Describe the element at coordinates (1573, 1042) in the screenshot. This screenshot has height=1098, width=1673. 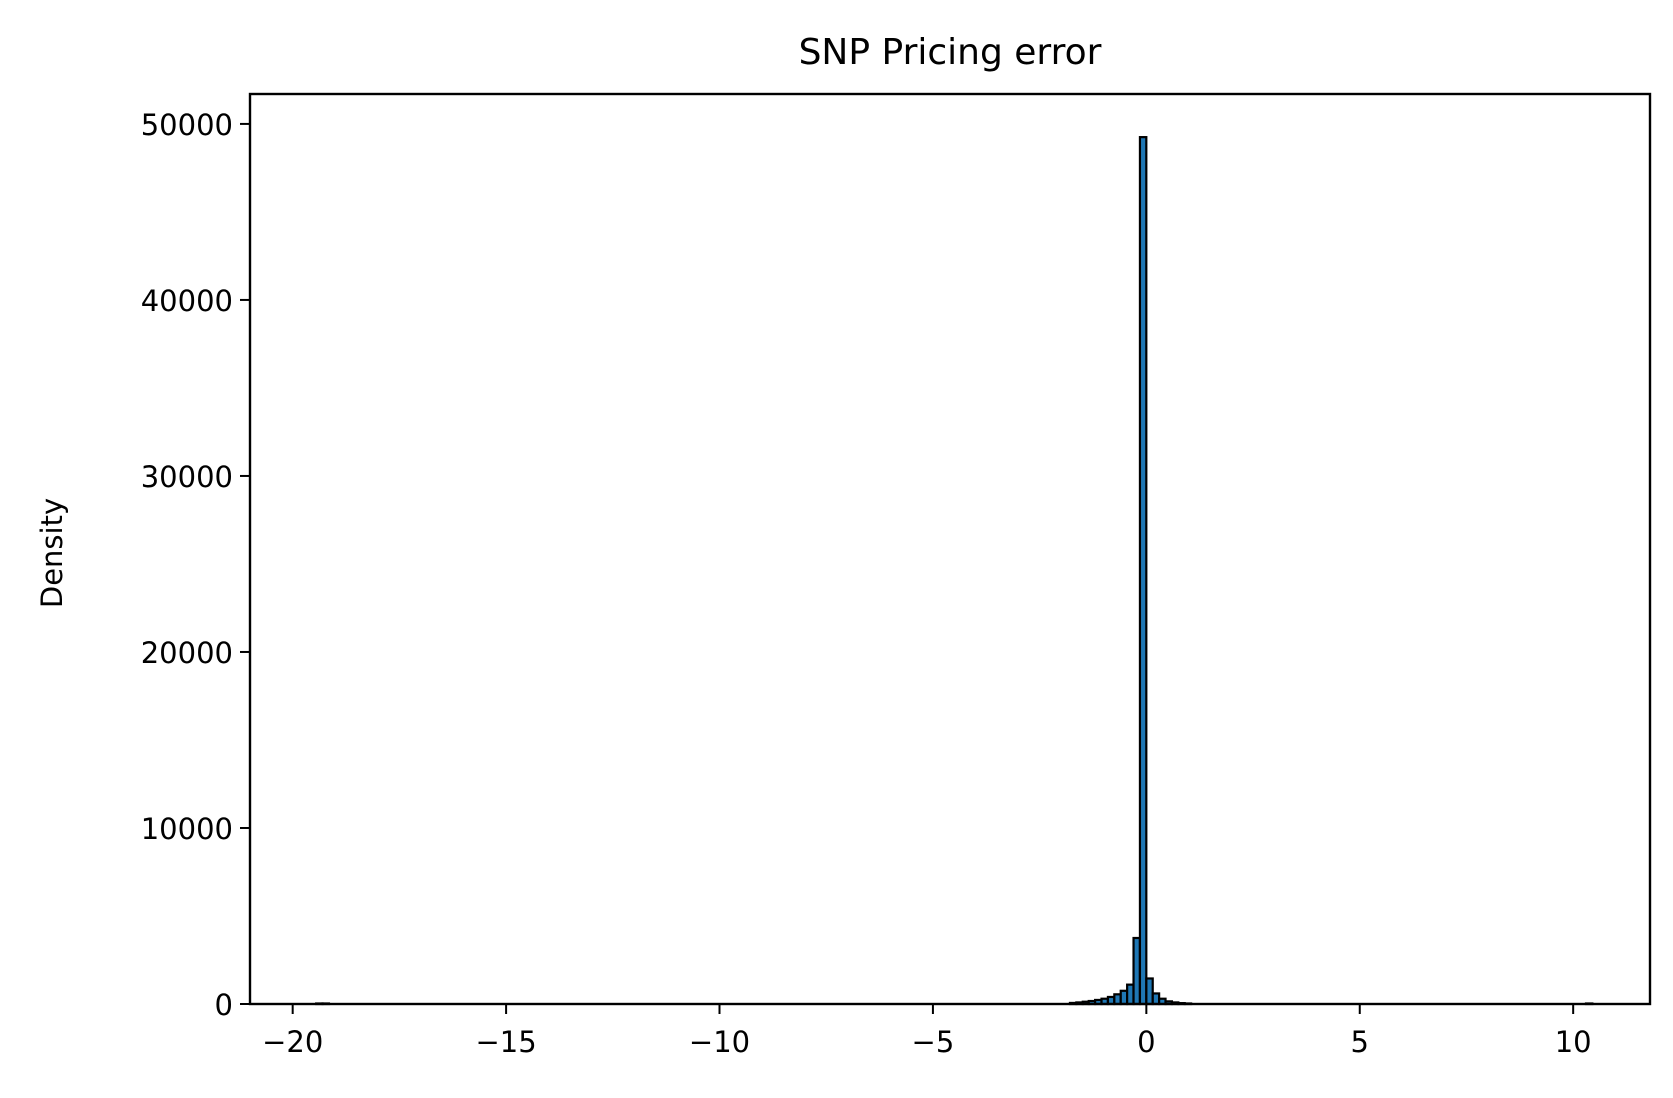
I see `x-tick-label: 10` at that location.